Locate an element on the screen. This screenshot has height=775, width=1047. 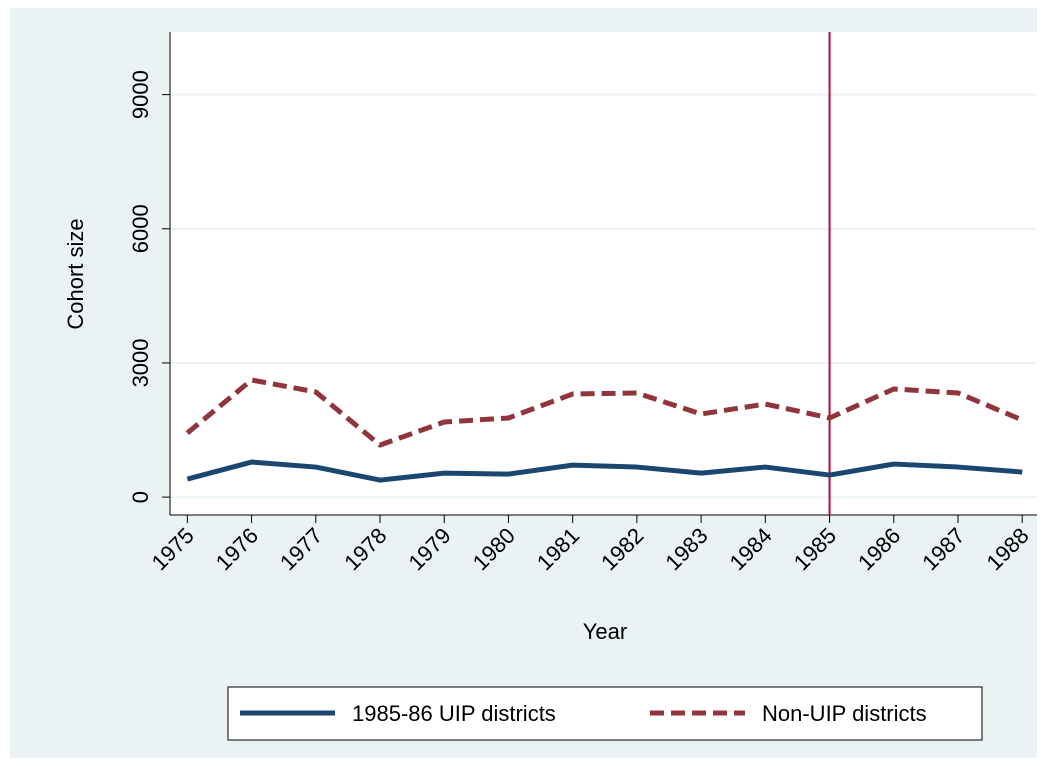
legend-label: Non-UIP districts is located at coordinates (844, 713).